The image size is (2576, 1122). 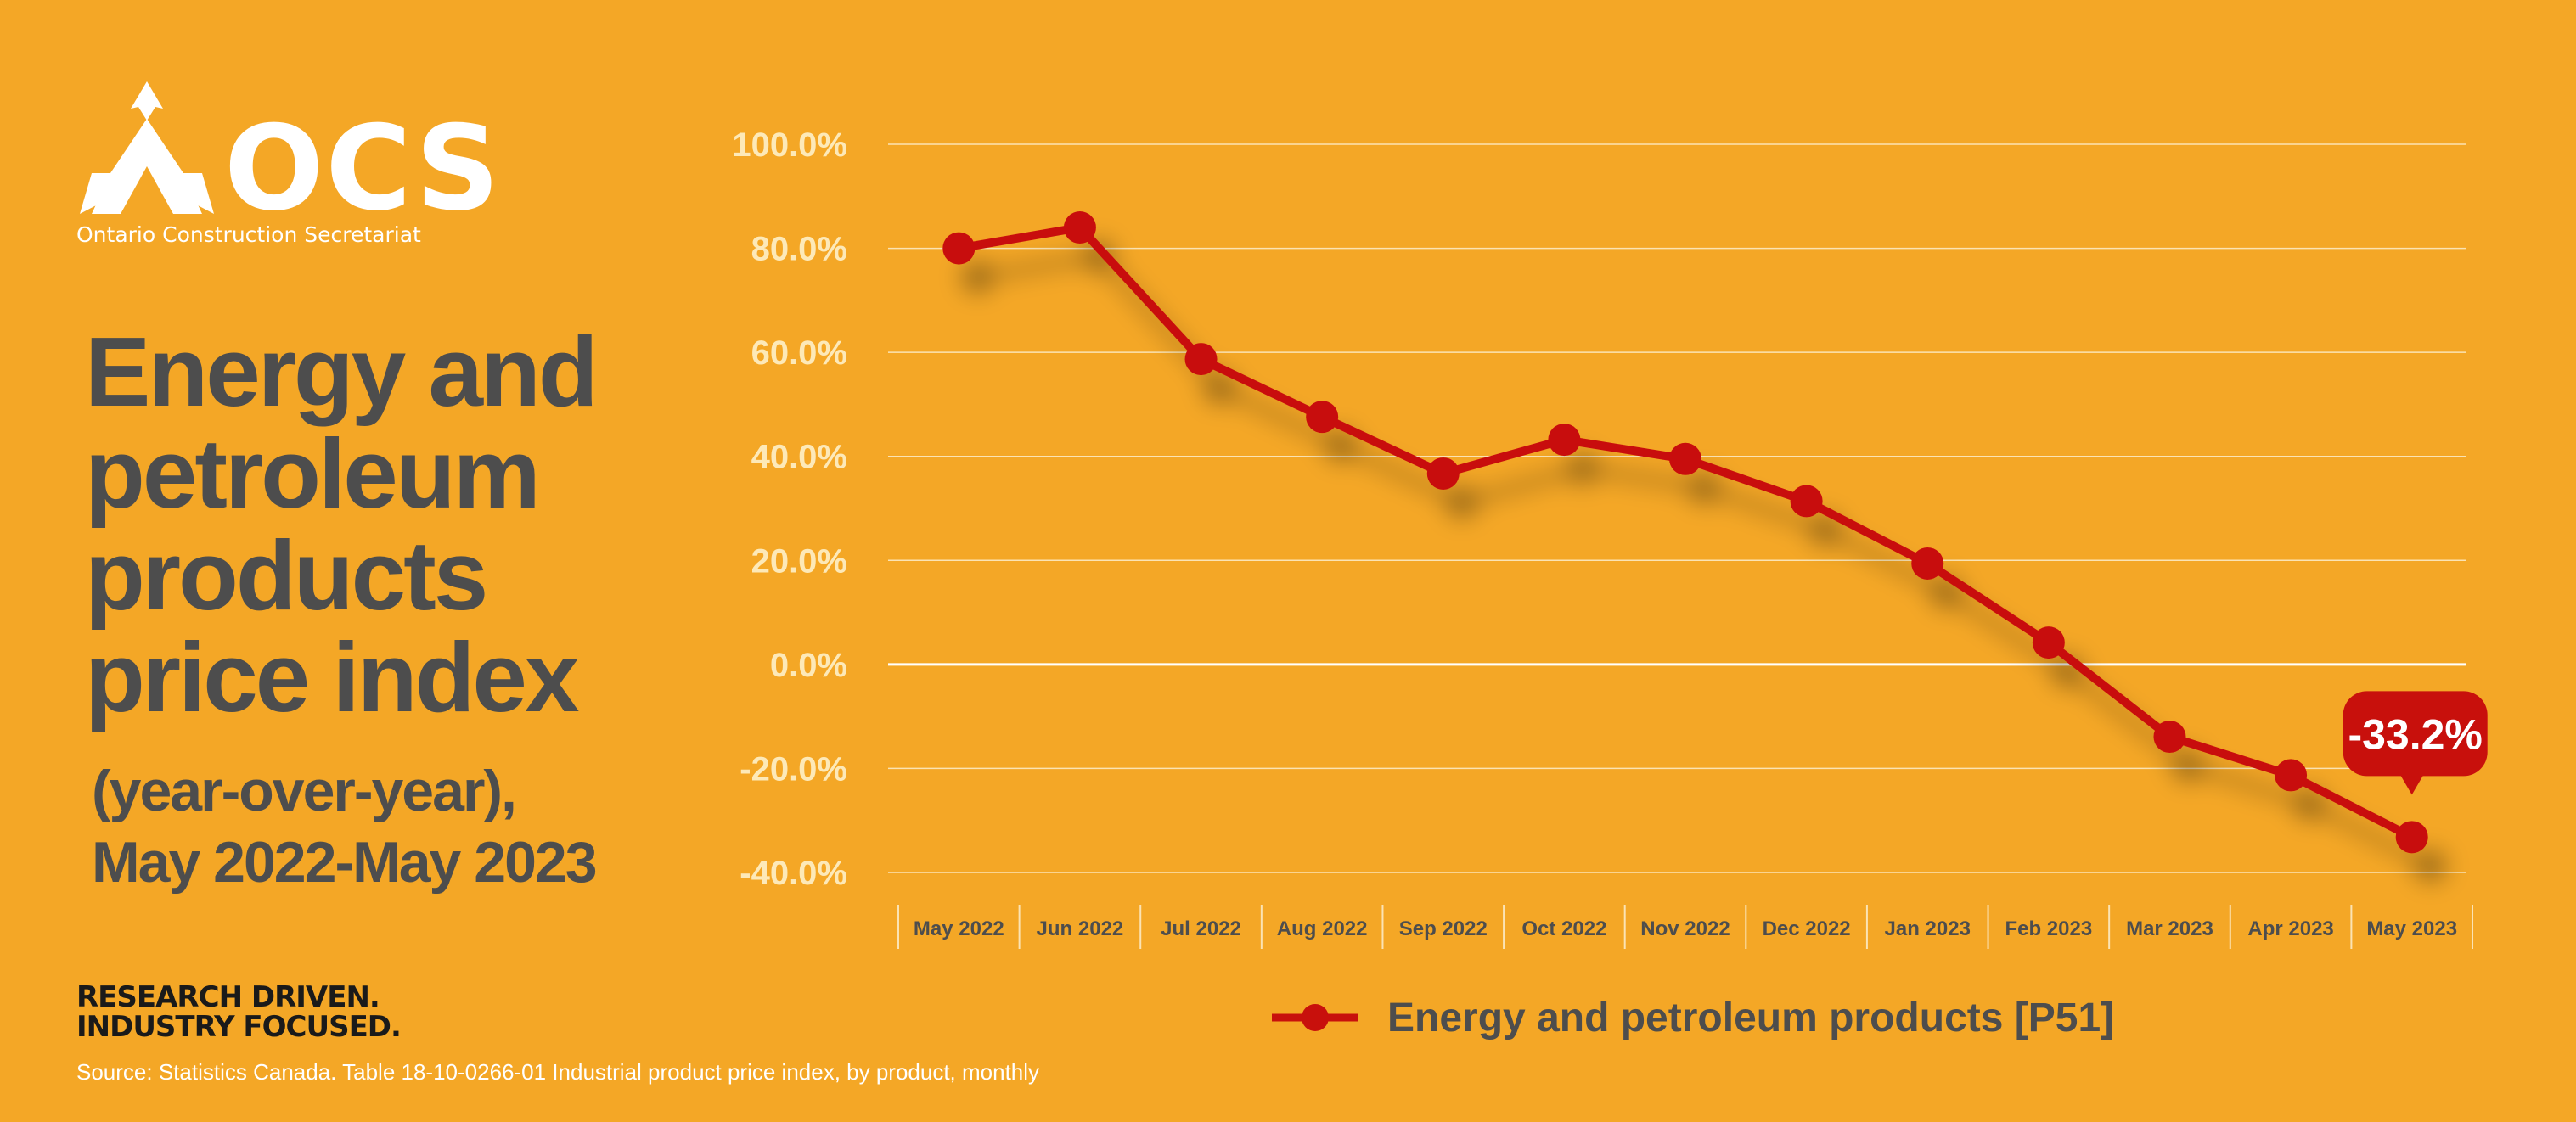 What do you see at coordinates (793, 769) in the screenshot?
I see `y-tick-label: -20.0%` at bounding box center [793, 769].